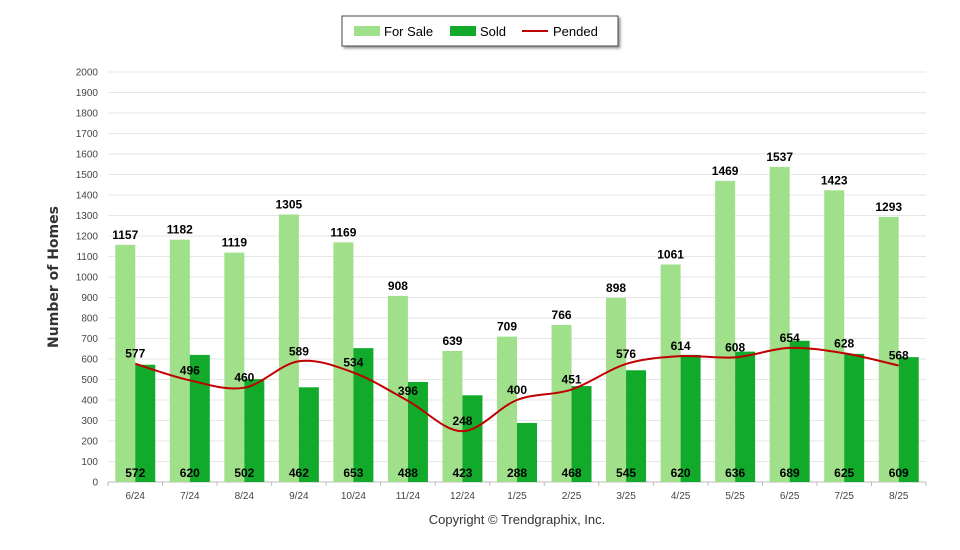  I want to click on y-tick-label: 1200, so click(87, 237).